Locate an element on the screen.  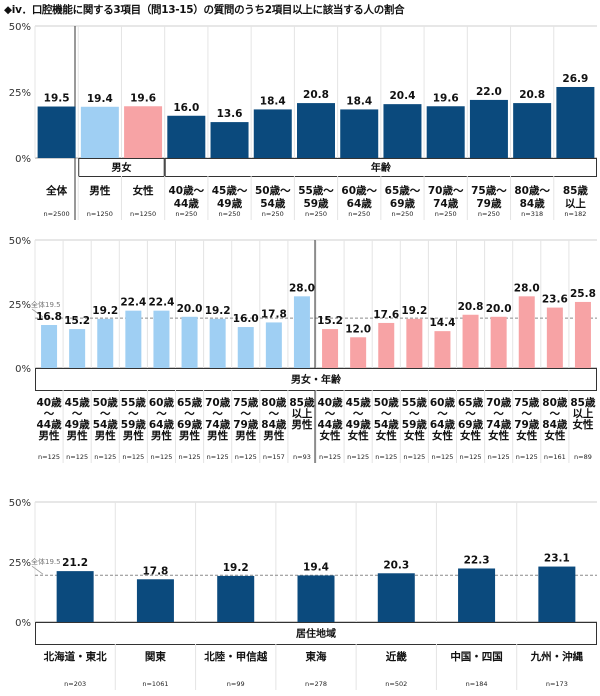
category-label: 以上 is located at coordinates (301, 413).